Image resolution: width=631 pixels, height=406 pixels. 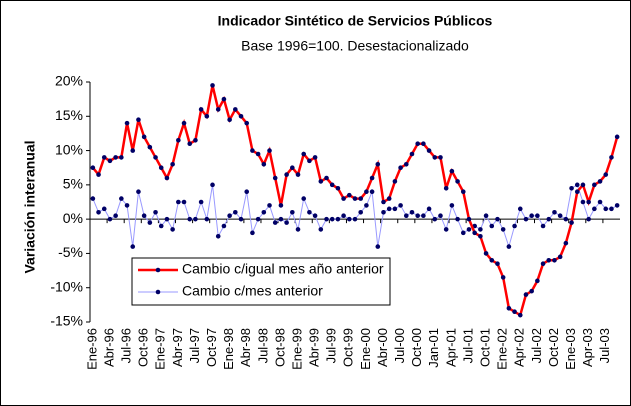 I want to click on x-tick-label: Abr-96, so click(x=108, y=347).